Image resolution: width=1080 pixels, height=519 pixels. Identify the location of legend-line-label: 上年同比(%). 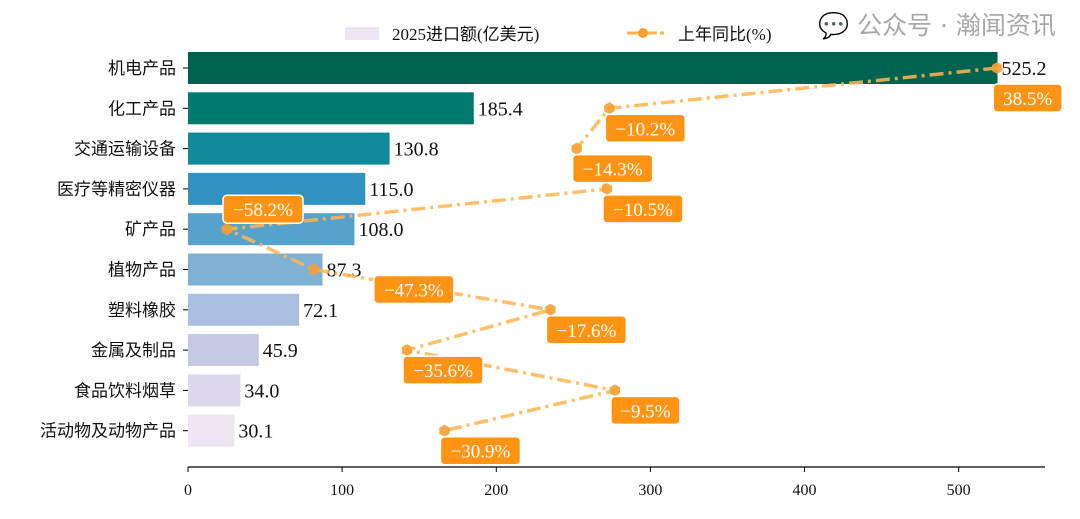
(724, 34).